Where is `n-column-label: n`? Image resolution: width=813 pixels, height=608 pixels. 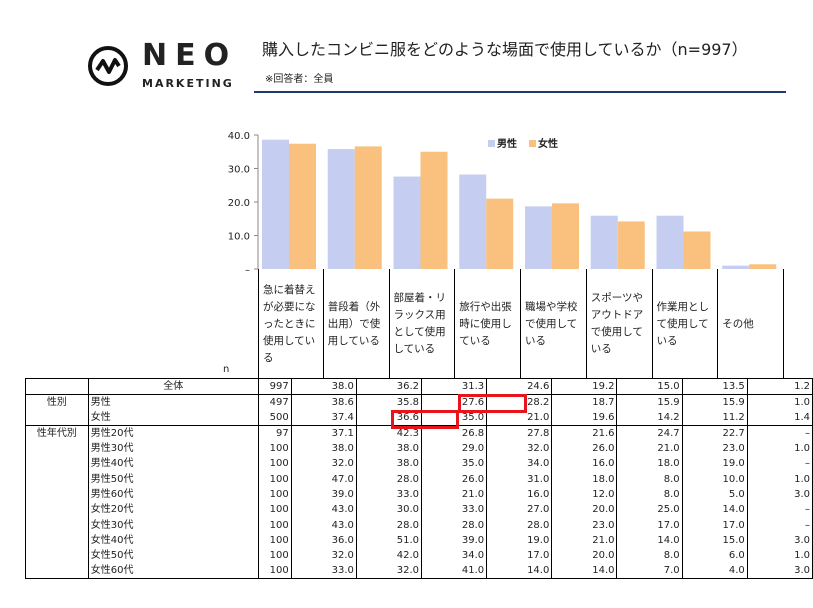 n-column-label: n is located at coordinates (226, 369).